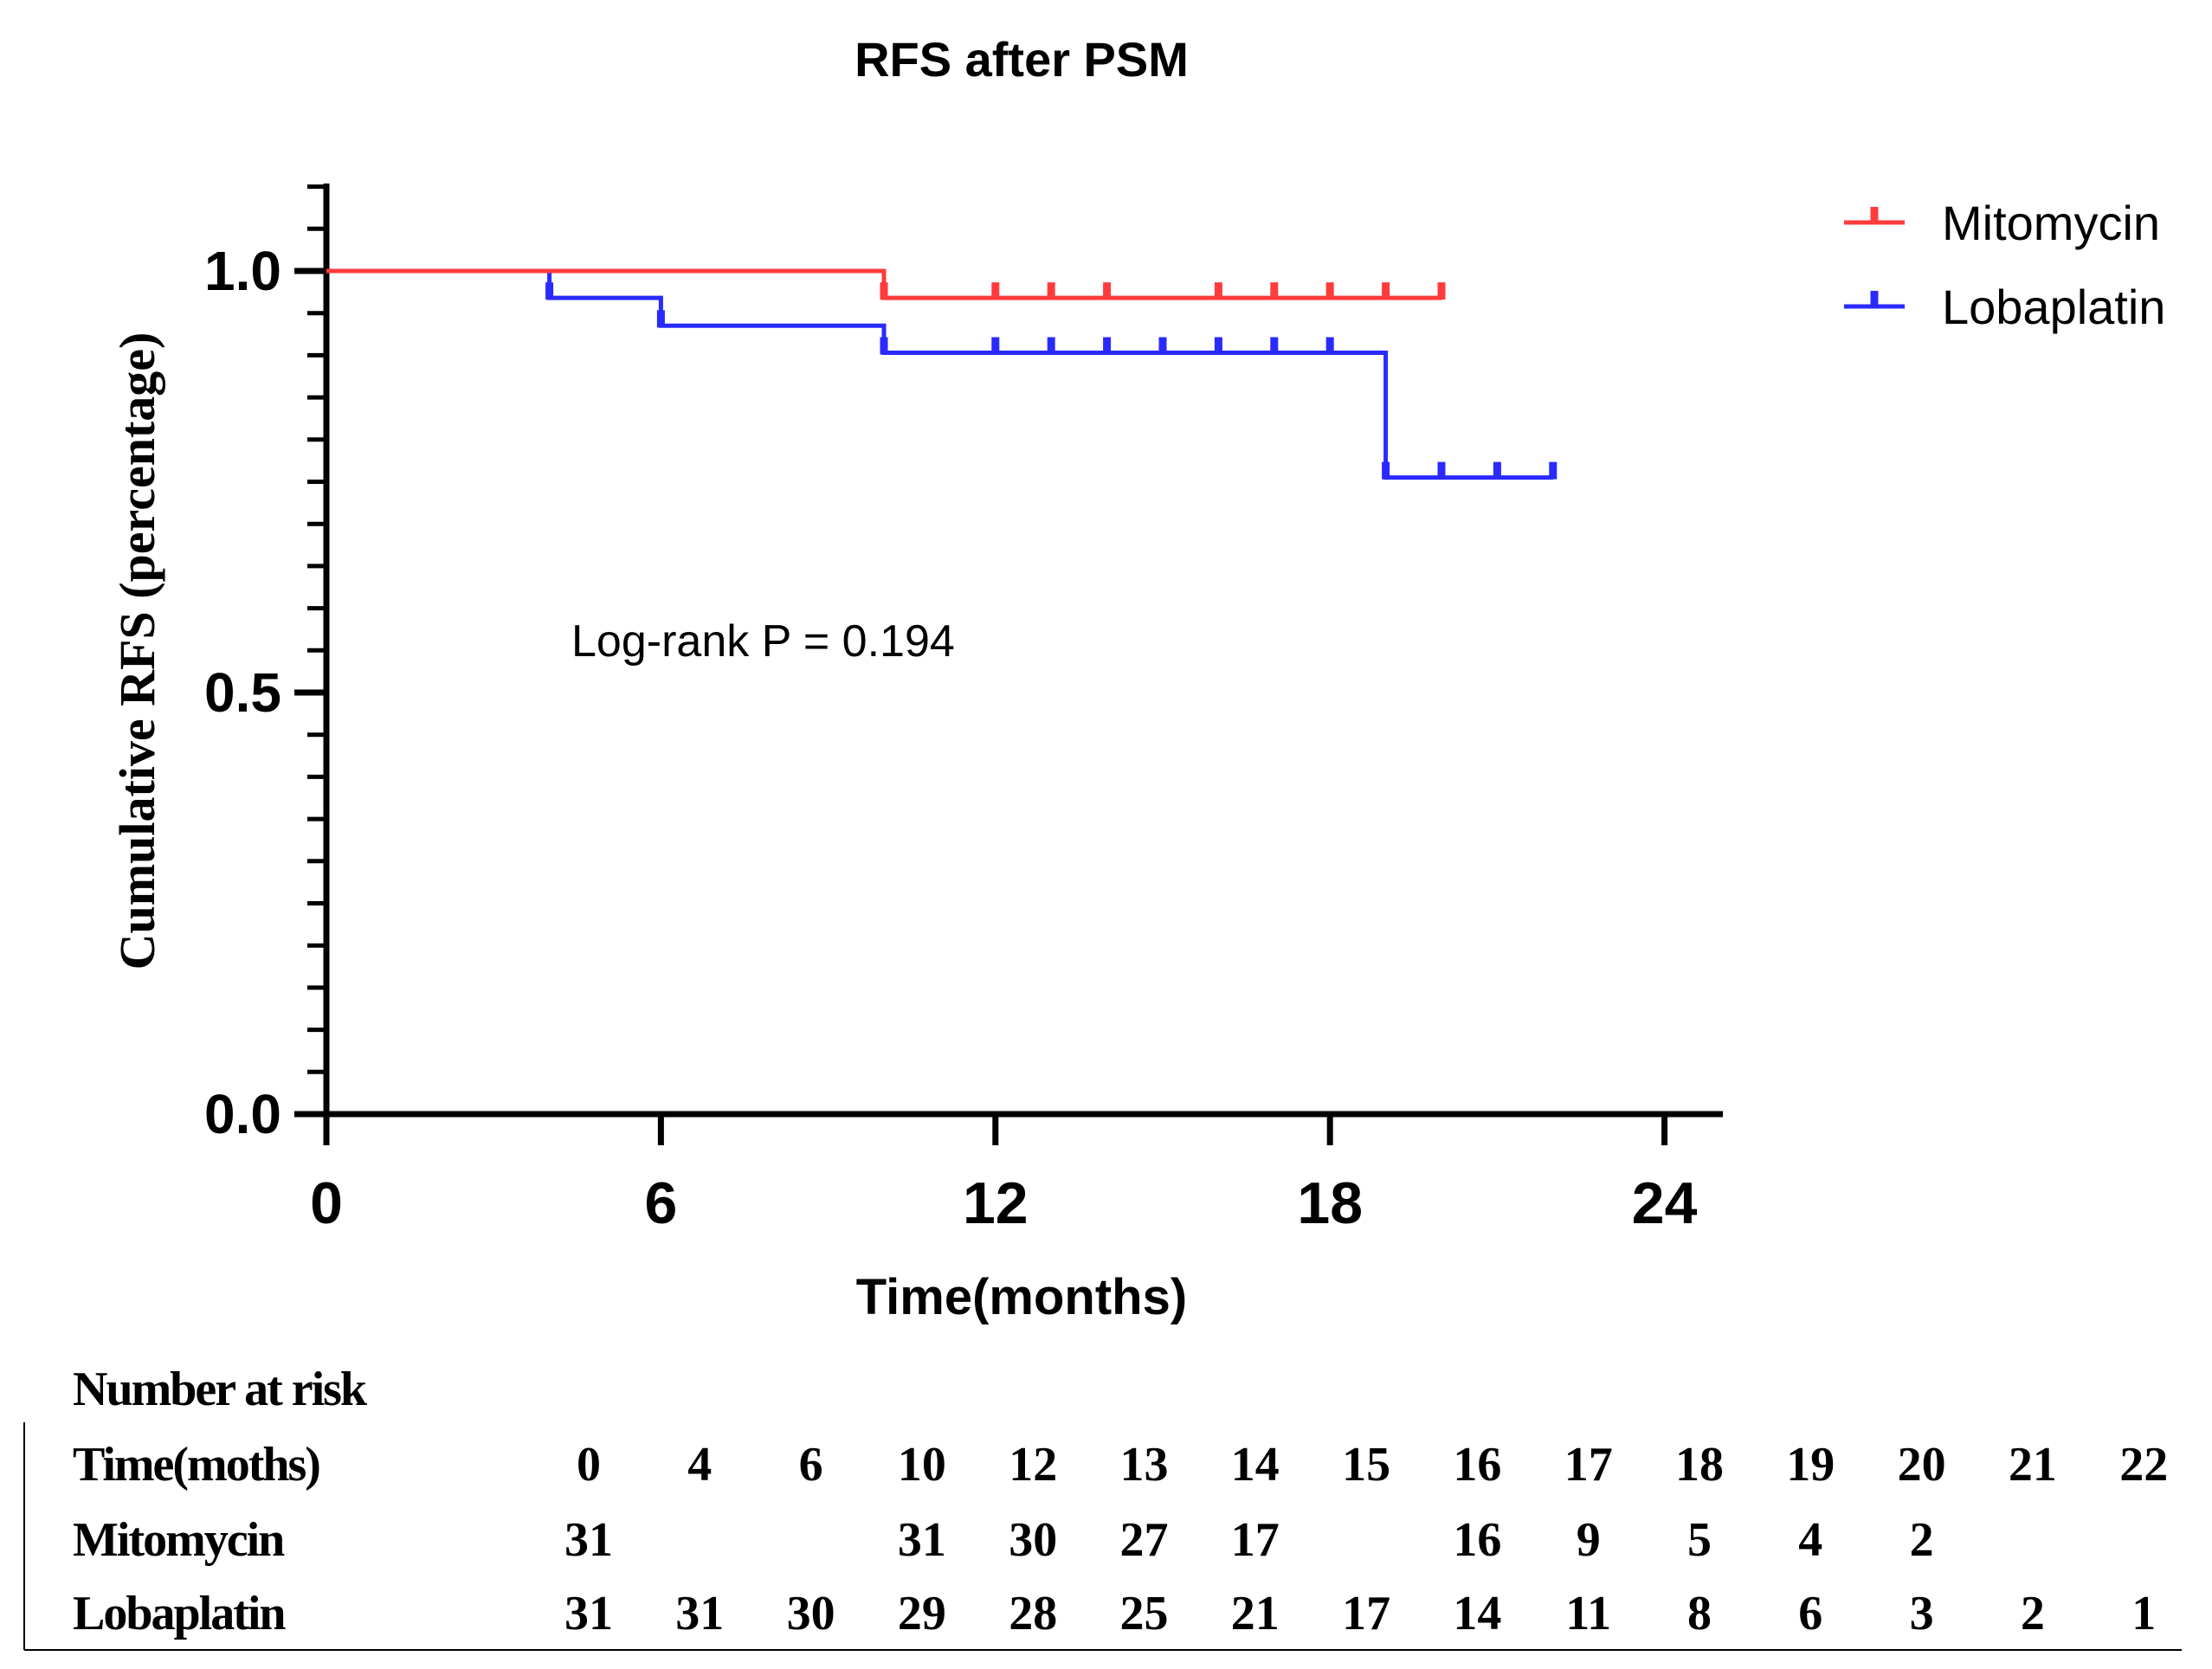 The image size is (2212, 1669). What do you see at coordinates (996, 1203) in the screenshot?
I see `x-tick-label: 12` at bounding box center [996, 1203].